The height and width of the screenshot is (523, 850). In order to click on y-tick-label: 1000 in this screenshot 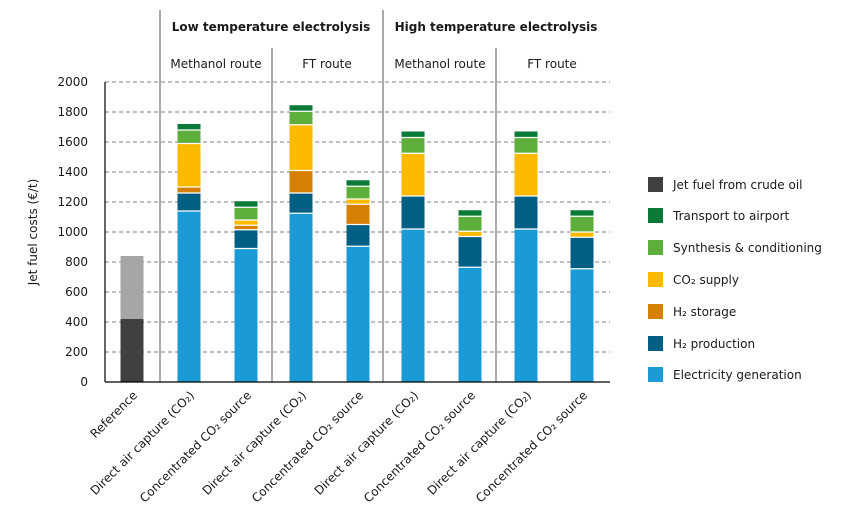, I will do `click(72, 232)`.